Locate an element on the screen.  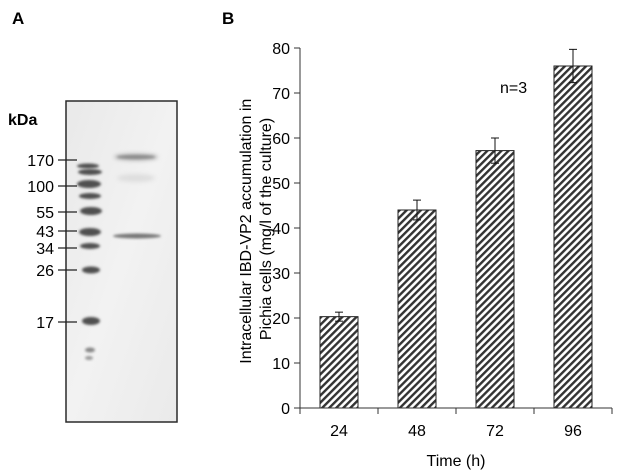
y-tick-label: 40 is located at coordinates (281, 229).